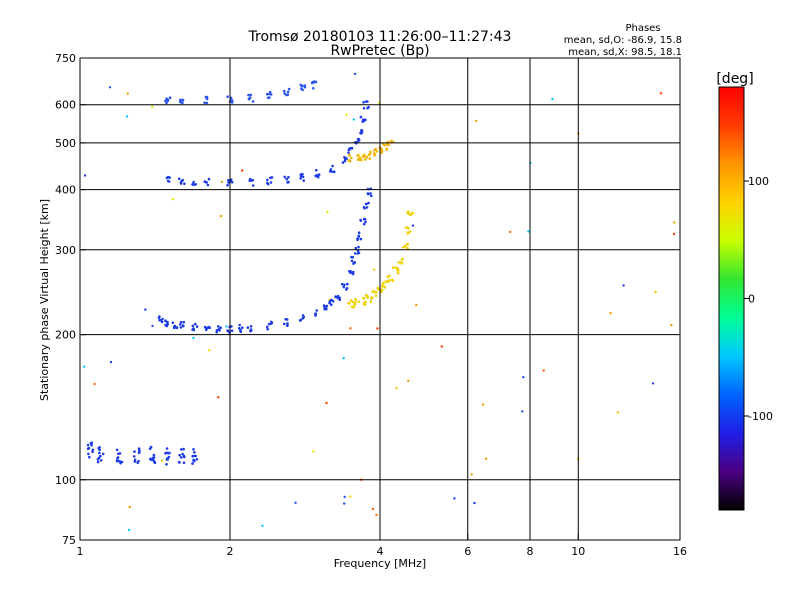 This screenshot has height=600, width=800. What do you see at coordinates (623, 40) in the screenshot?
I see `phases-o-mode: mean, sd,O: -86.9, 15.8` at bounding box center [623, 40].